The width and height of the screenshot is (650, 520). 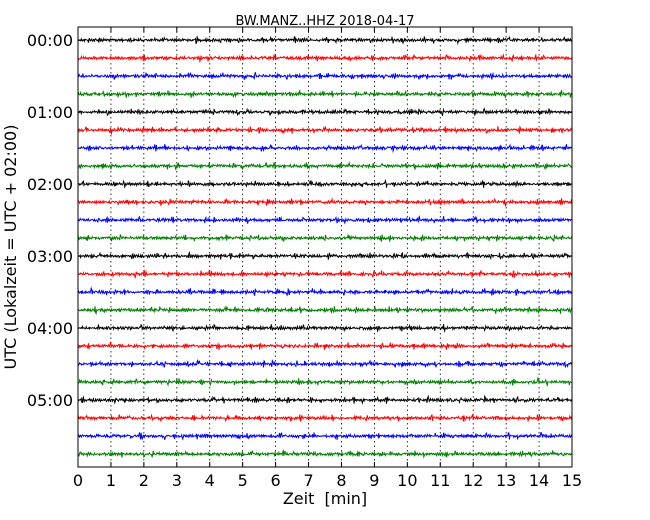 I want to click on x-tick-label: 1, so click(x=111, y=480).